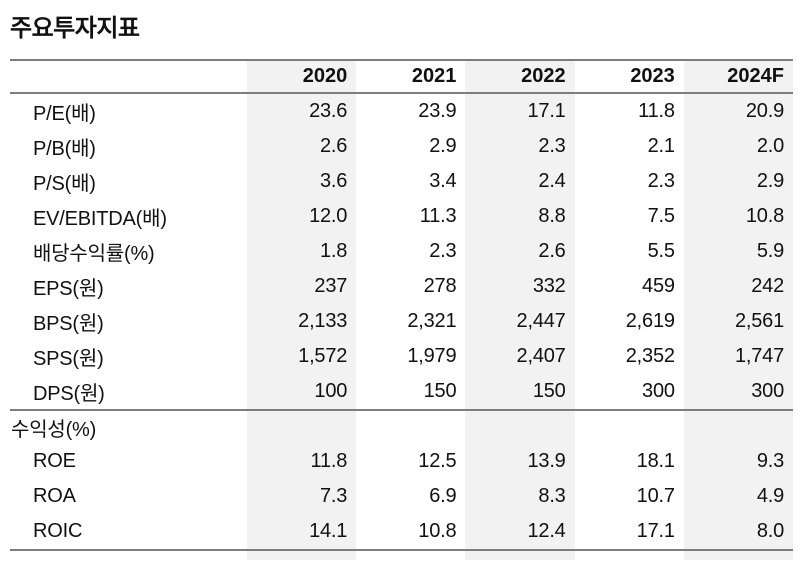 The width and height of the screenshot is (809, 582). What do you see at coordinates (738, 216) in the screenshot?
I see `cell-2024F: 10.8` at bounding box center [738, 216].